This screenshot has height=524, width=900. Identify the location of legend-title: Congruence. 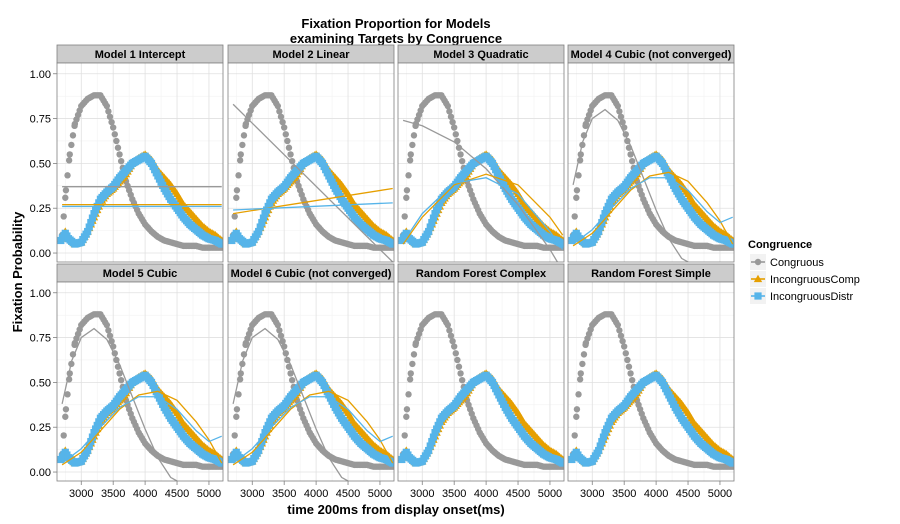
(780, 245).